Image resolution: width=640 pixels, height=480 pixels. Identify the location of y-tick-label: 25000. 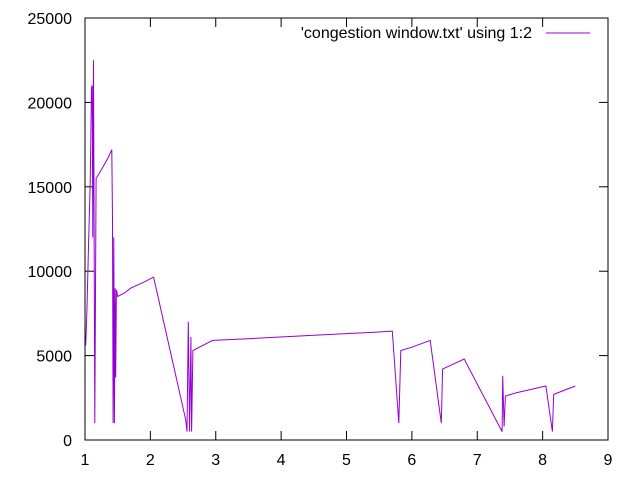
(50, 19).